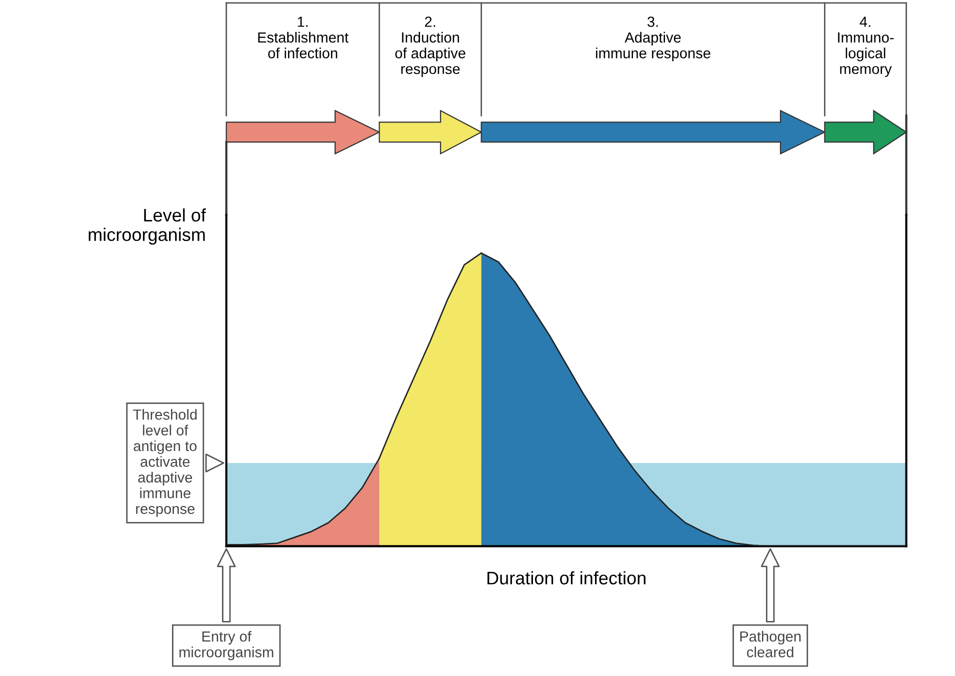 The height and width of the screenshot is (676, 955). I want to click on band-label: Threshold level of antigen to activate adaptive immune response, so click(165, 463).